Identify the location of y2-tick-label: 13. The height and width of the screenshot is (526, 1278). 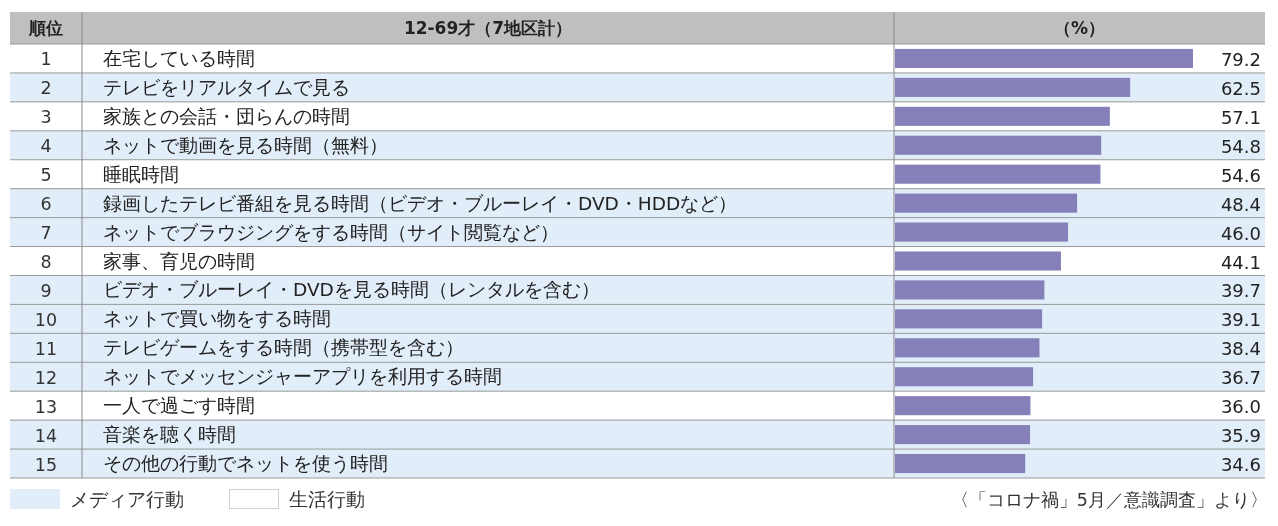
(46, 406).